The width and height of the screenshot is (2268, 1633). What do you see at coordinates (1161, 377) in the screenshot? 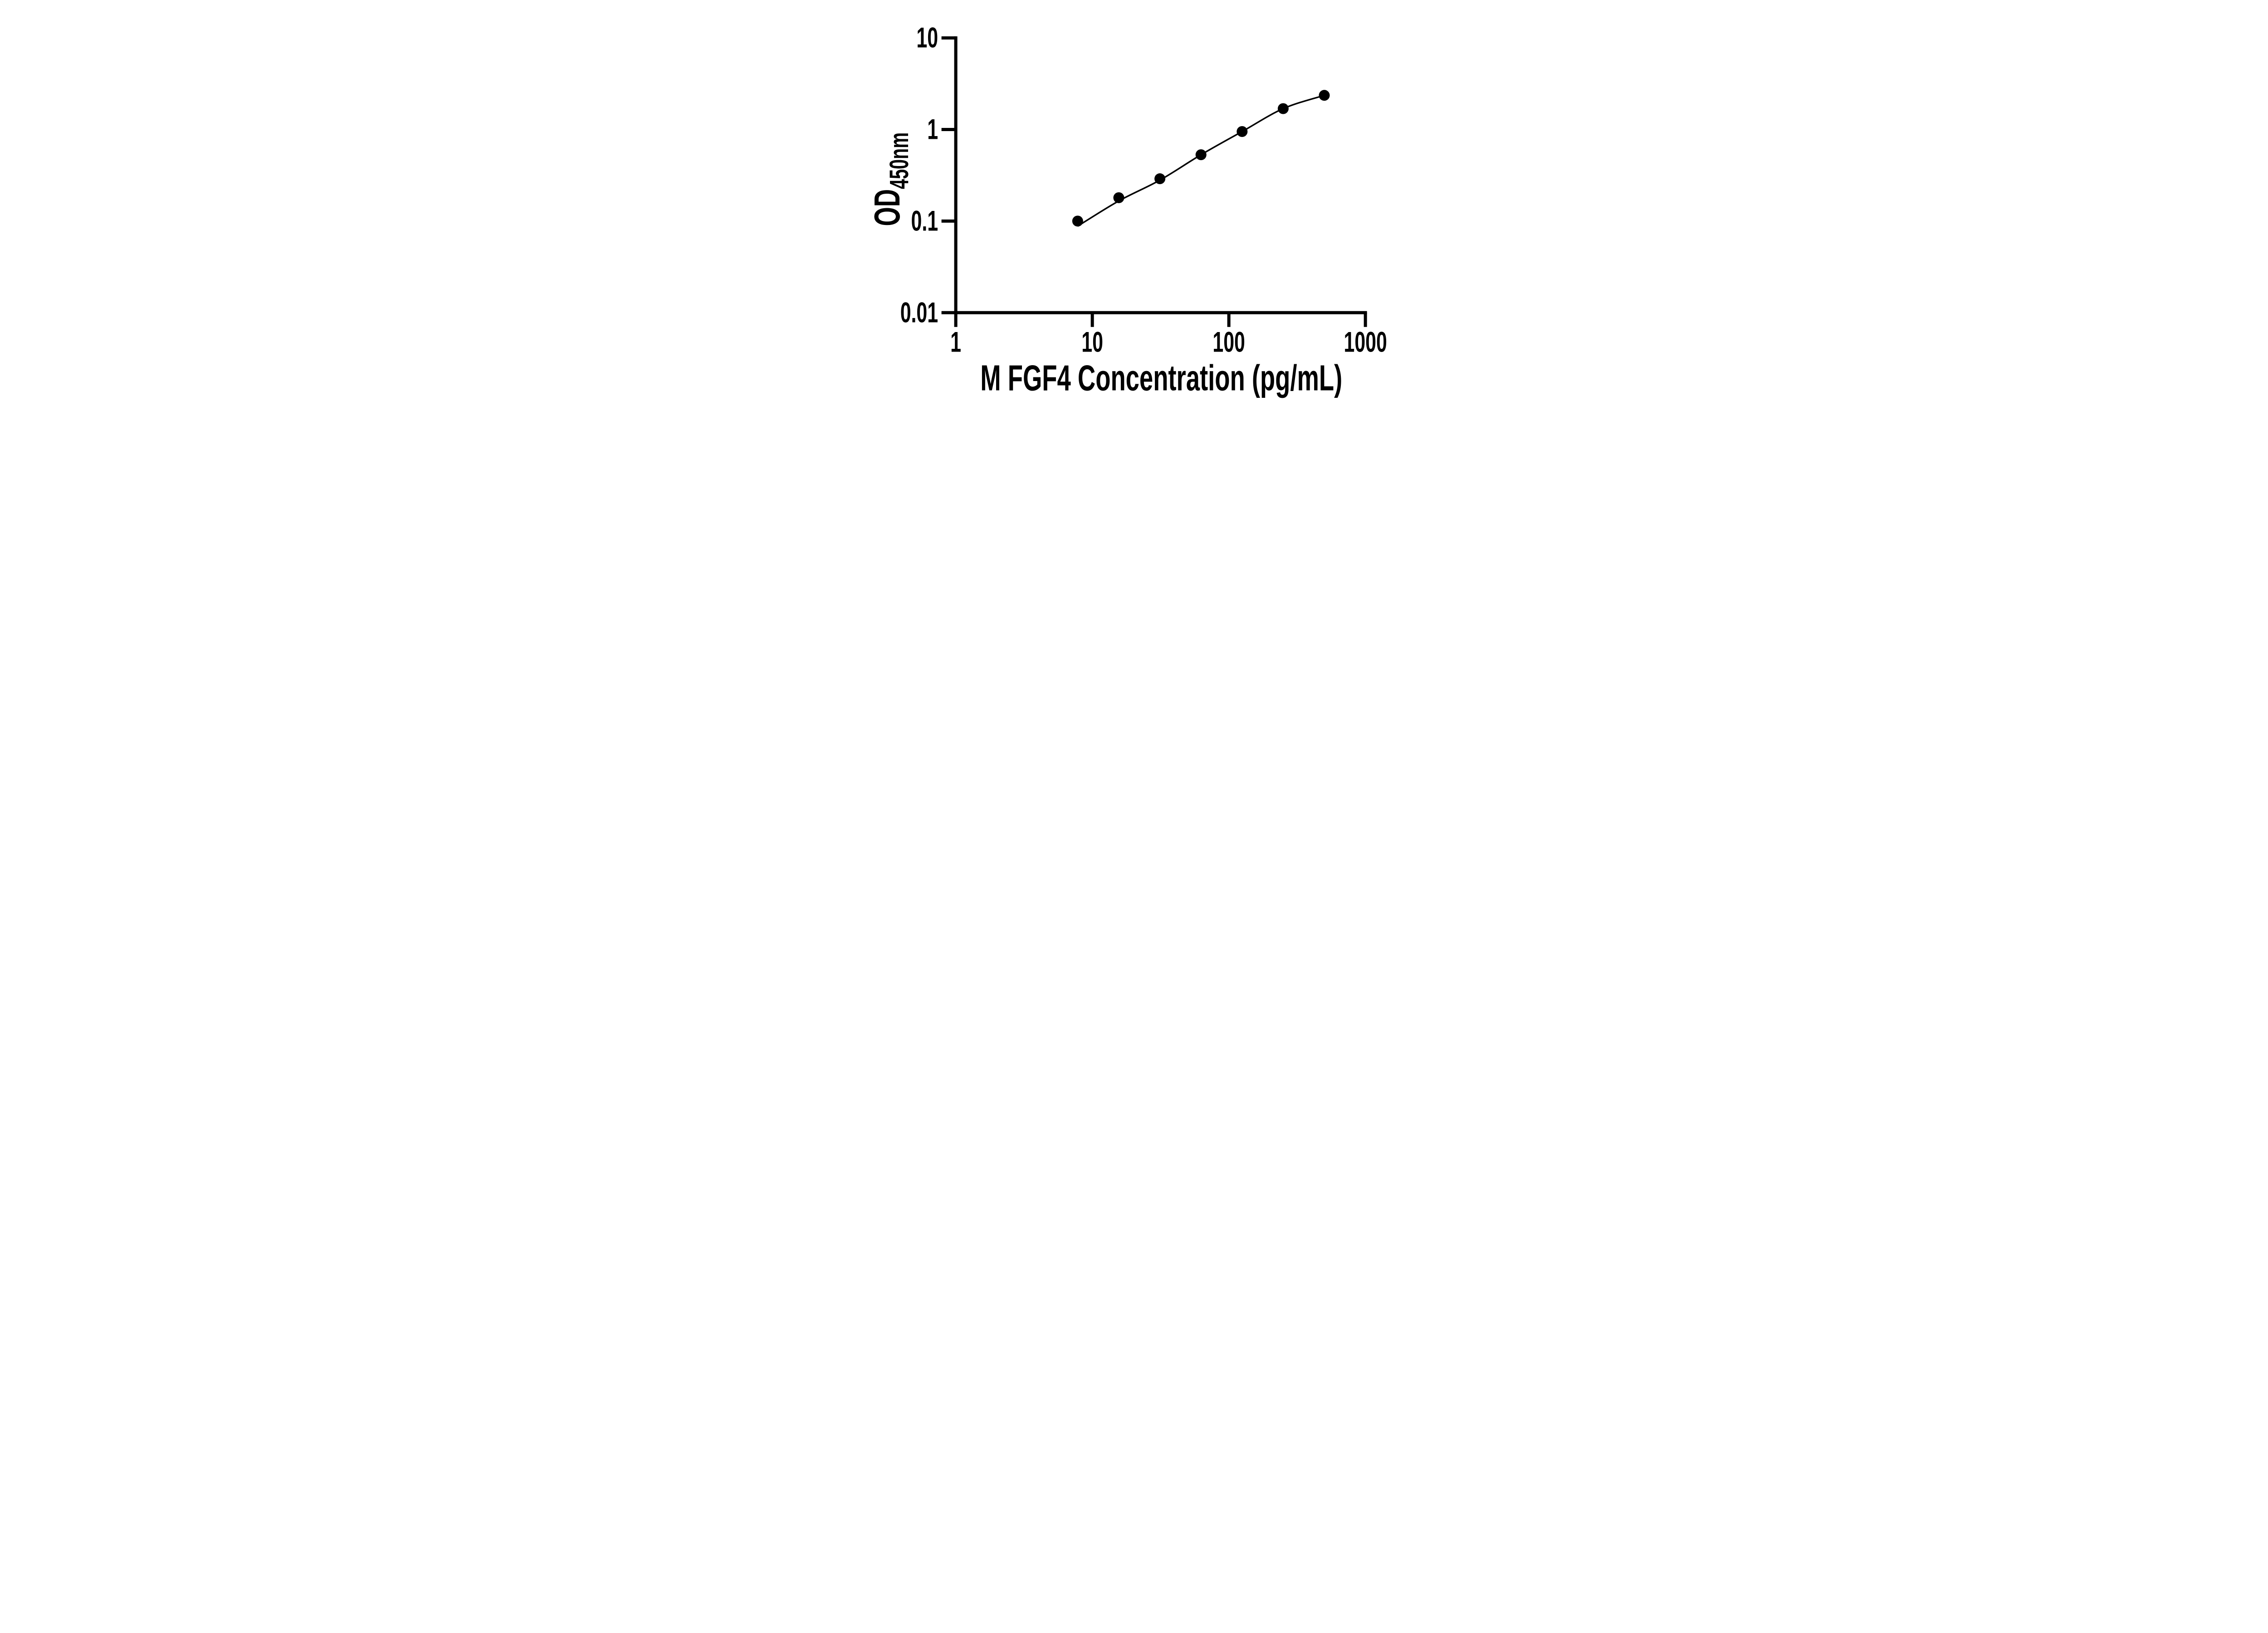
I see `x-axis-title: M FGF4 Concentration (pg/mL)` at bounding box center [1161, 377].